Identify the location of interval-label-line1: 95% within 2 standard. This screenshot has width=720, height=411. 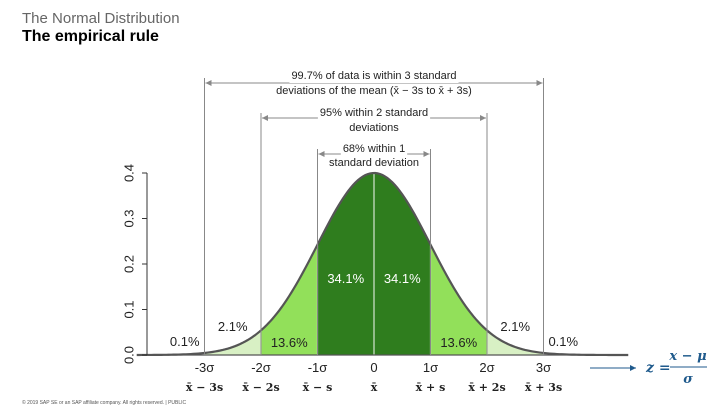
(374, 113).